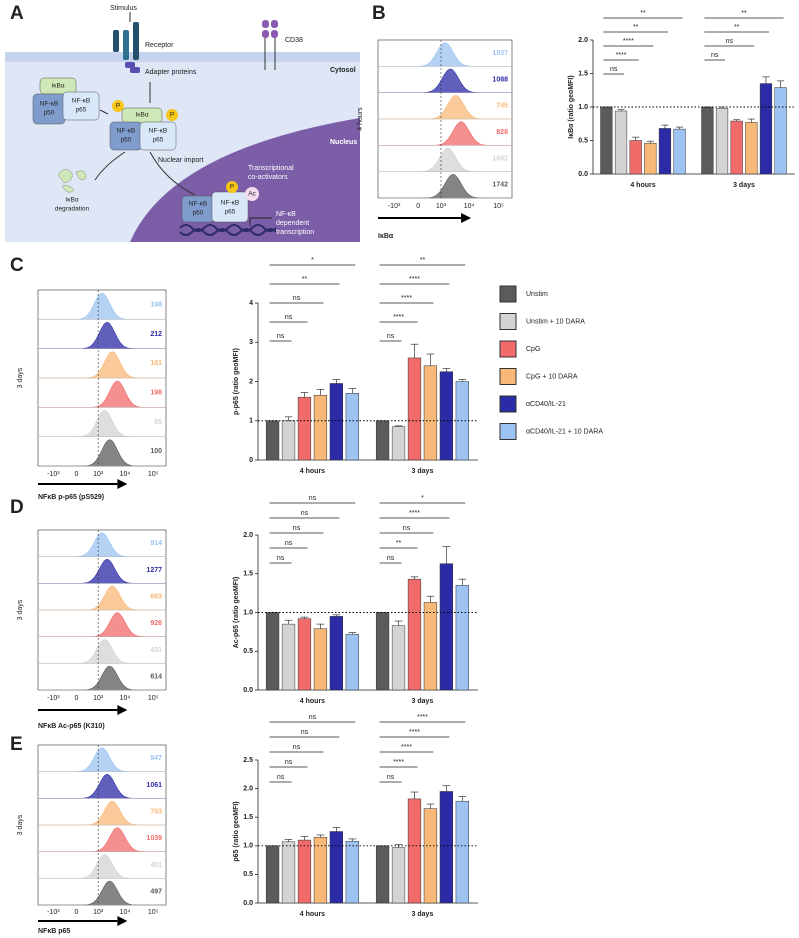 This screenshot has height=938, width=799. I want to click on y-tick-label: 1.5, so click(248, 817).